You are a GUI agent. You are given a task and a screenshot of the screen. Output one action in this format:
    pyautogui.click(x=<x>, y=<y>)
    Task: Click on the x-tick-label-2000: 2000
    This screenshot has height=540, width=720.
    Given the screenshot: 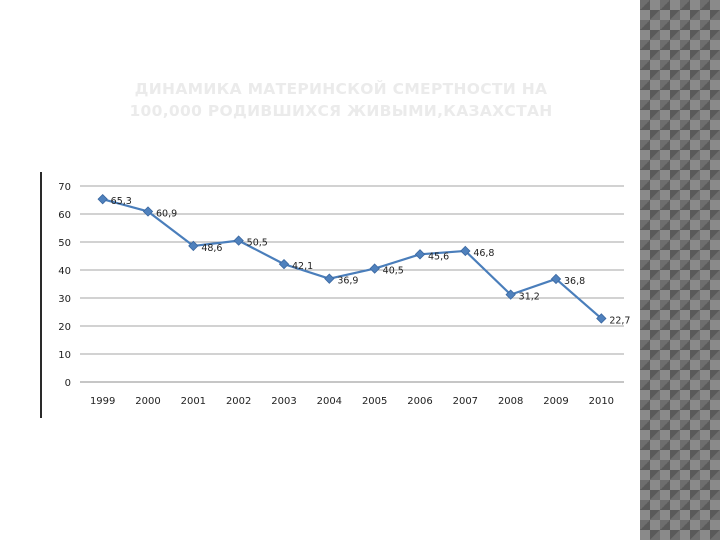 What is the action you would take?
    pyautogui.click(x=147, y=401)
    